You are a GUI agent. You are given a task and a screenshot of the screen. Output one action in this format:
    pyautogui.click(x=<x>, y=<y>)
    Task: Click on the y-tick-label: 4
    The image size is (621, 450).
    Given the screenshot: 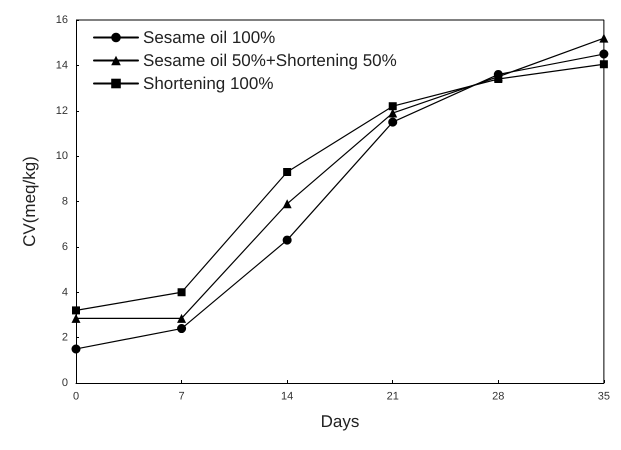 What is the action you would take?
    pyautogui.click(x=65, y=292)
    